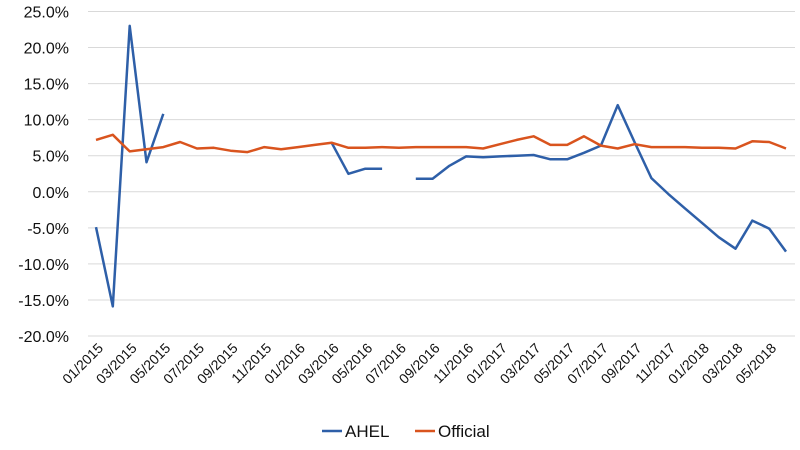 This screenshot has height=450, width=800. I want to click on legend-label: Official, so click(464, 431).